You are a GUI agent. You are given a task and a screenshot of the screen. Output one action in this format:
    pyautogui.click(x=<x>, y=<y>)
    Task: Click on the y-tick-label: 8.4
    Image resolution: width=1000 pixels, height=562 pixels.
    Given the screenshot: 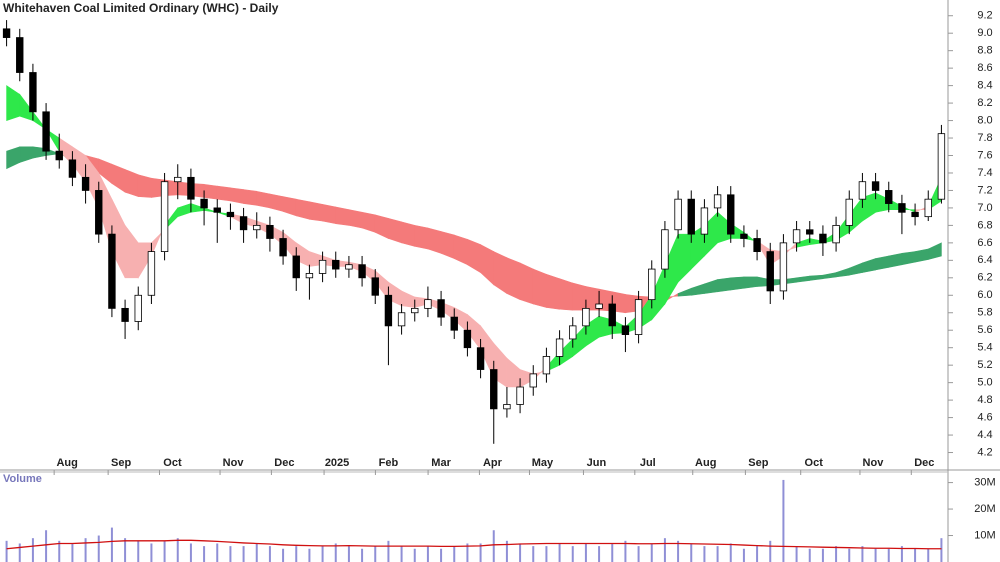 What is the action you would take?
    pyautogui.click(x=984, y=86)
    